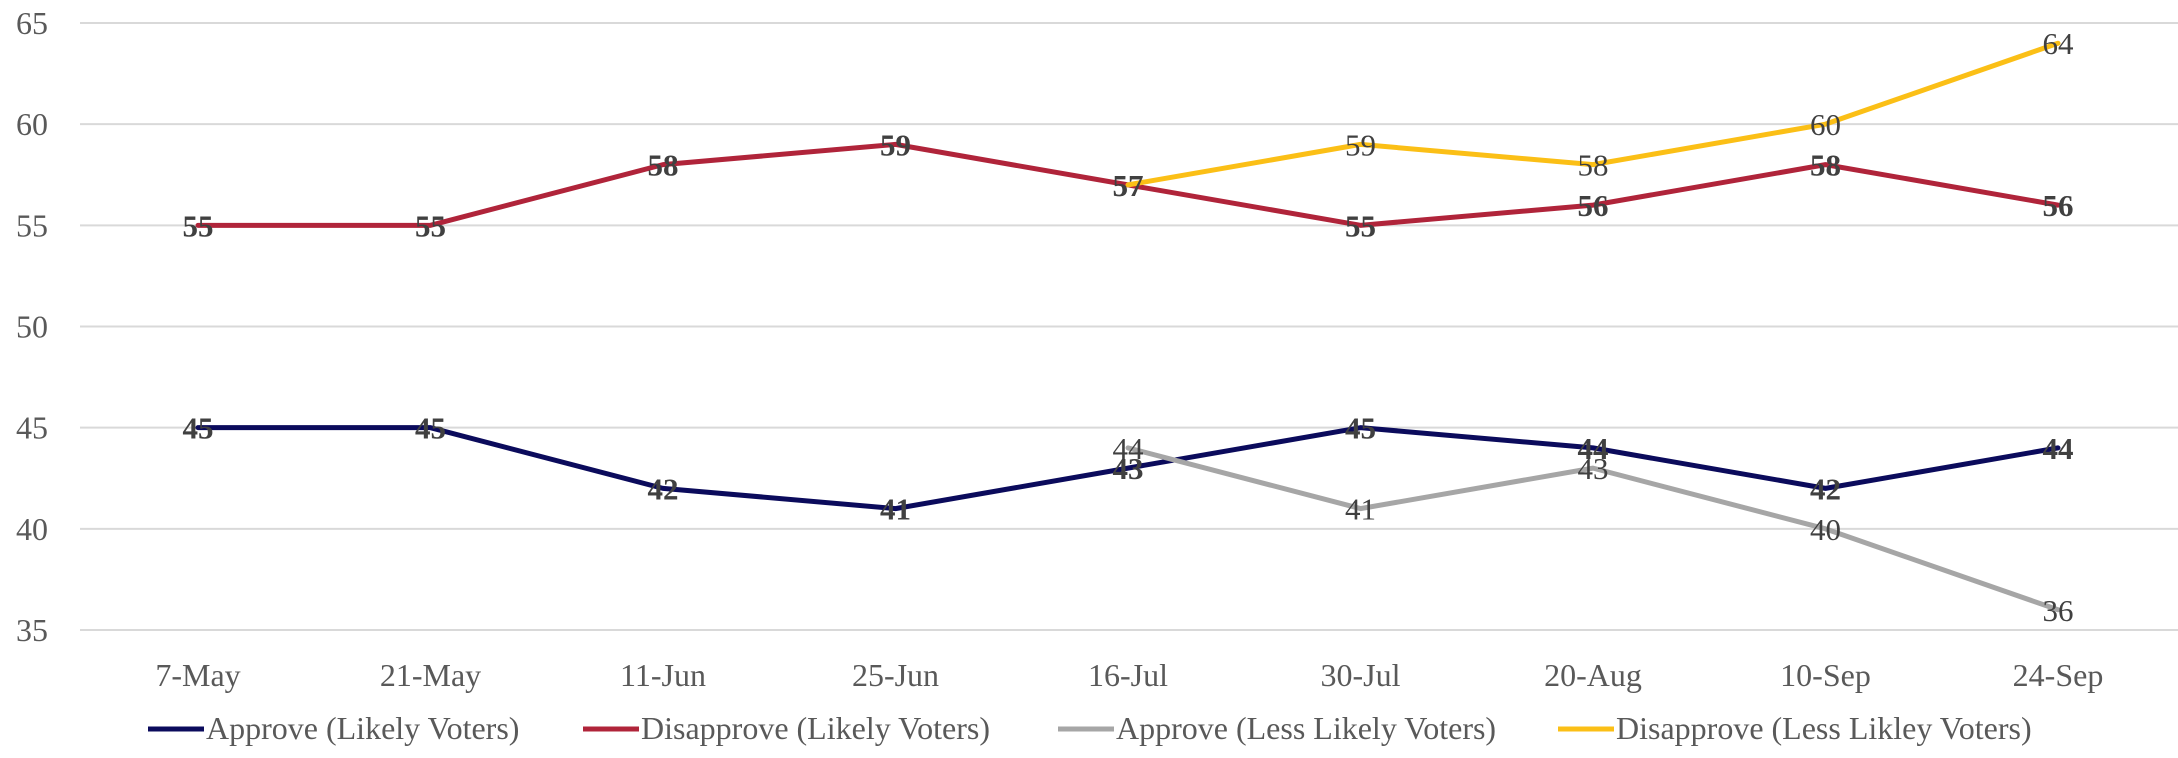  What do you see at coordinates (32, 529) in the screenshot?
I see `y-tick-label: 40` at bounding box center [32, 529].